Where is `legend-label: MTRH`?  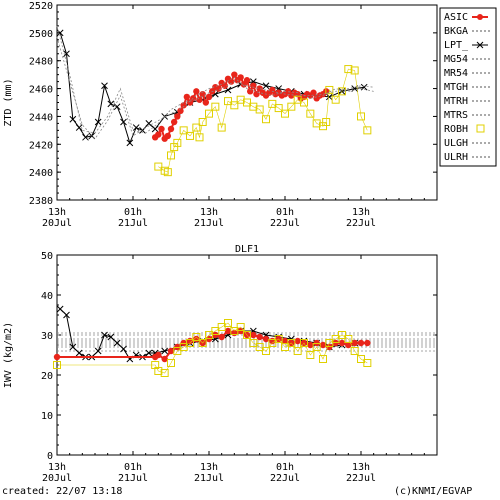 legend-label: MTRH is located at coordinates (456, 101).